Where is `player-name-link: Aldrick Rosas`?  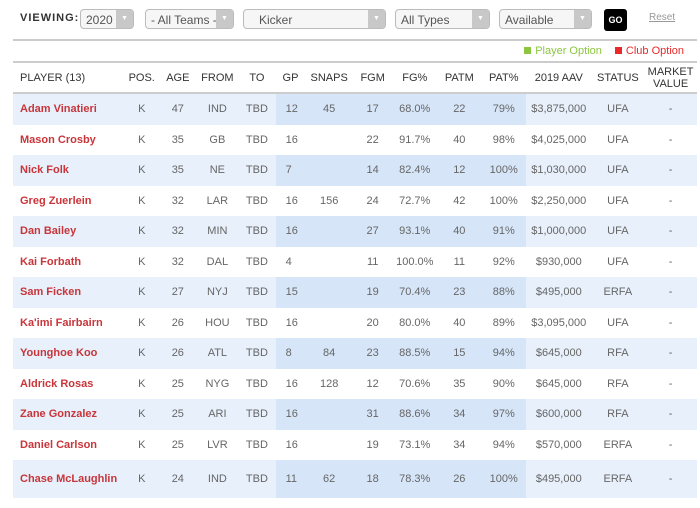 player-name-link: Aldrick Rosas is located at coordinates (57, 383).